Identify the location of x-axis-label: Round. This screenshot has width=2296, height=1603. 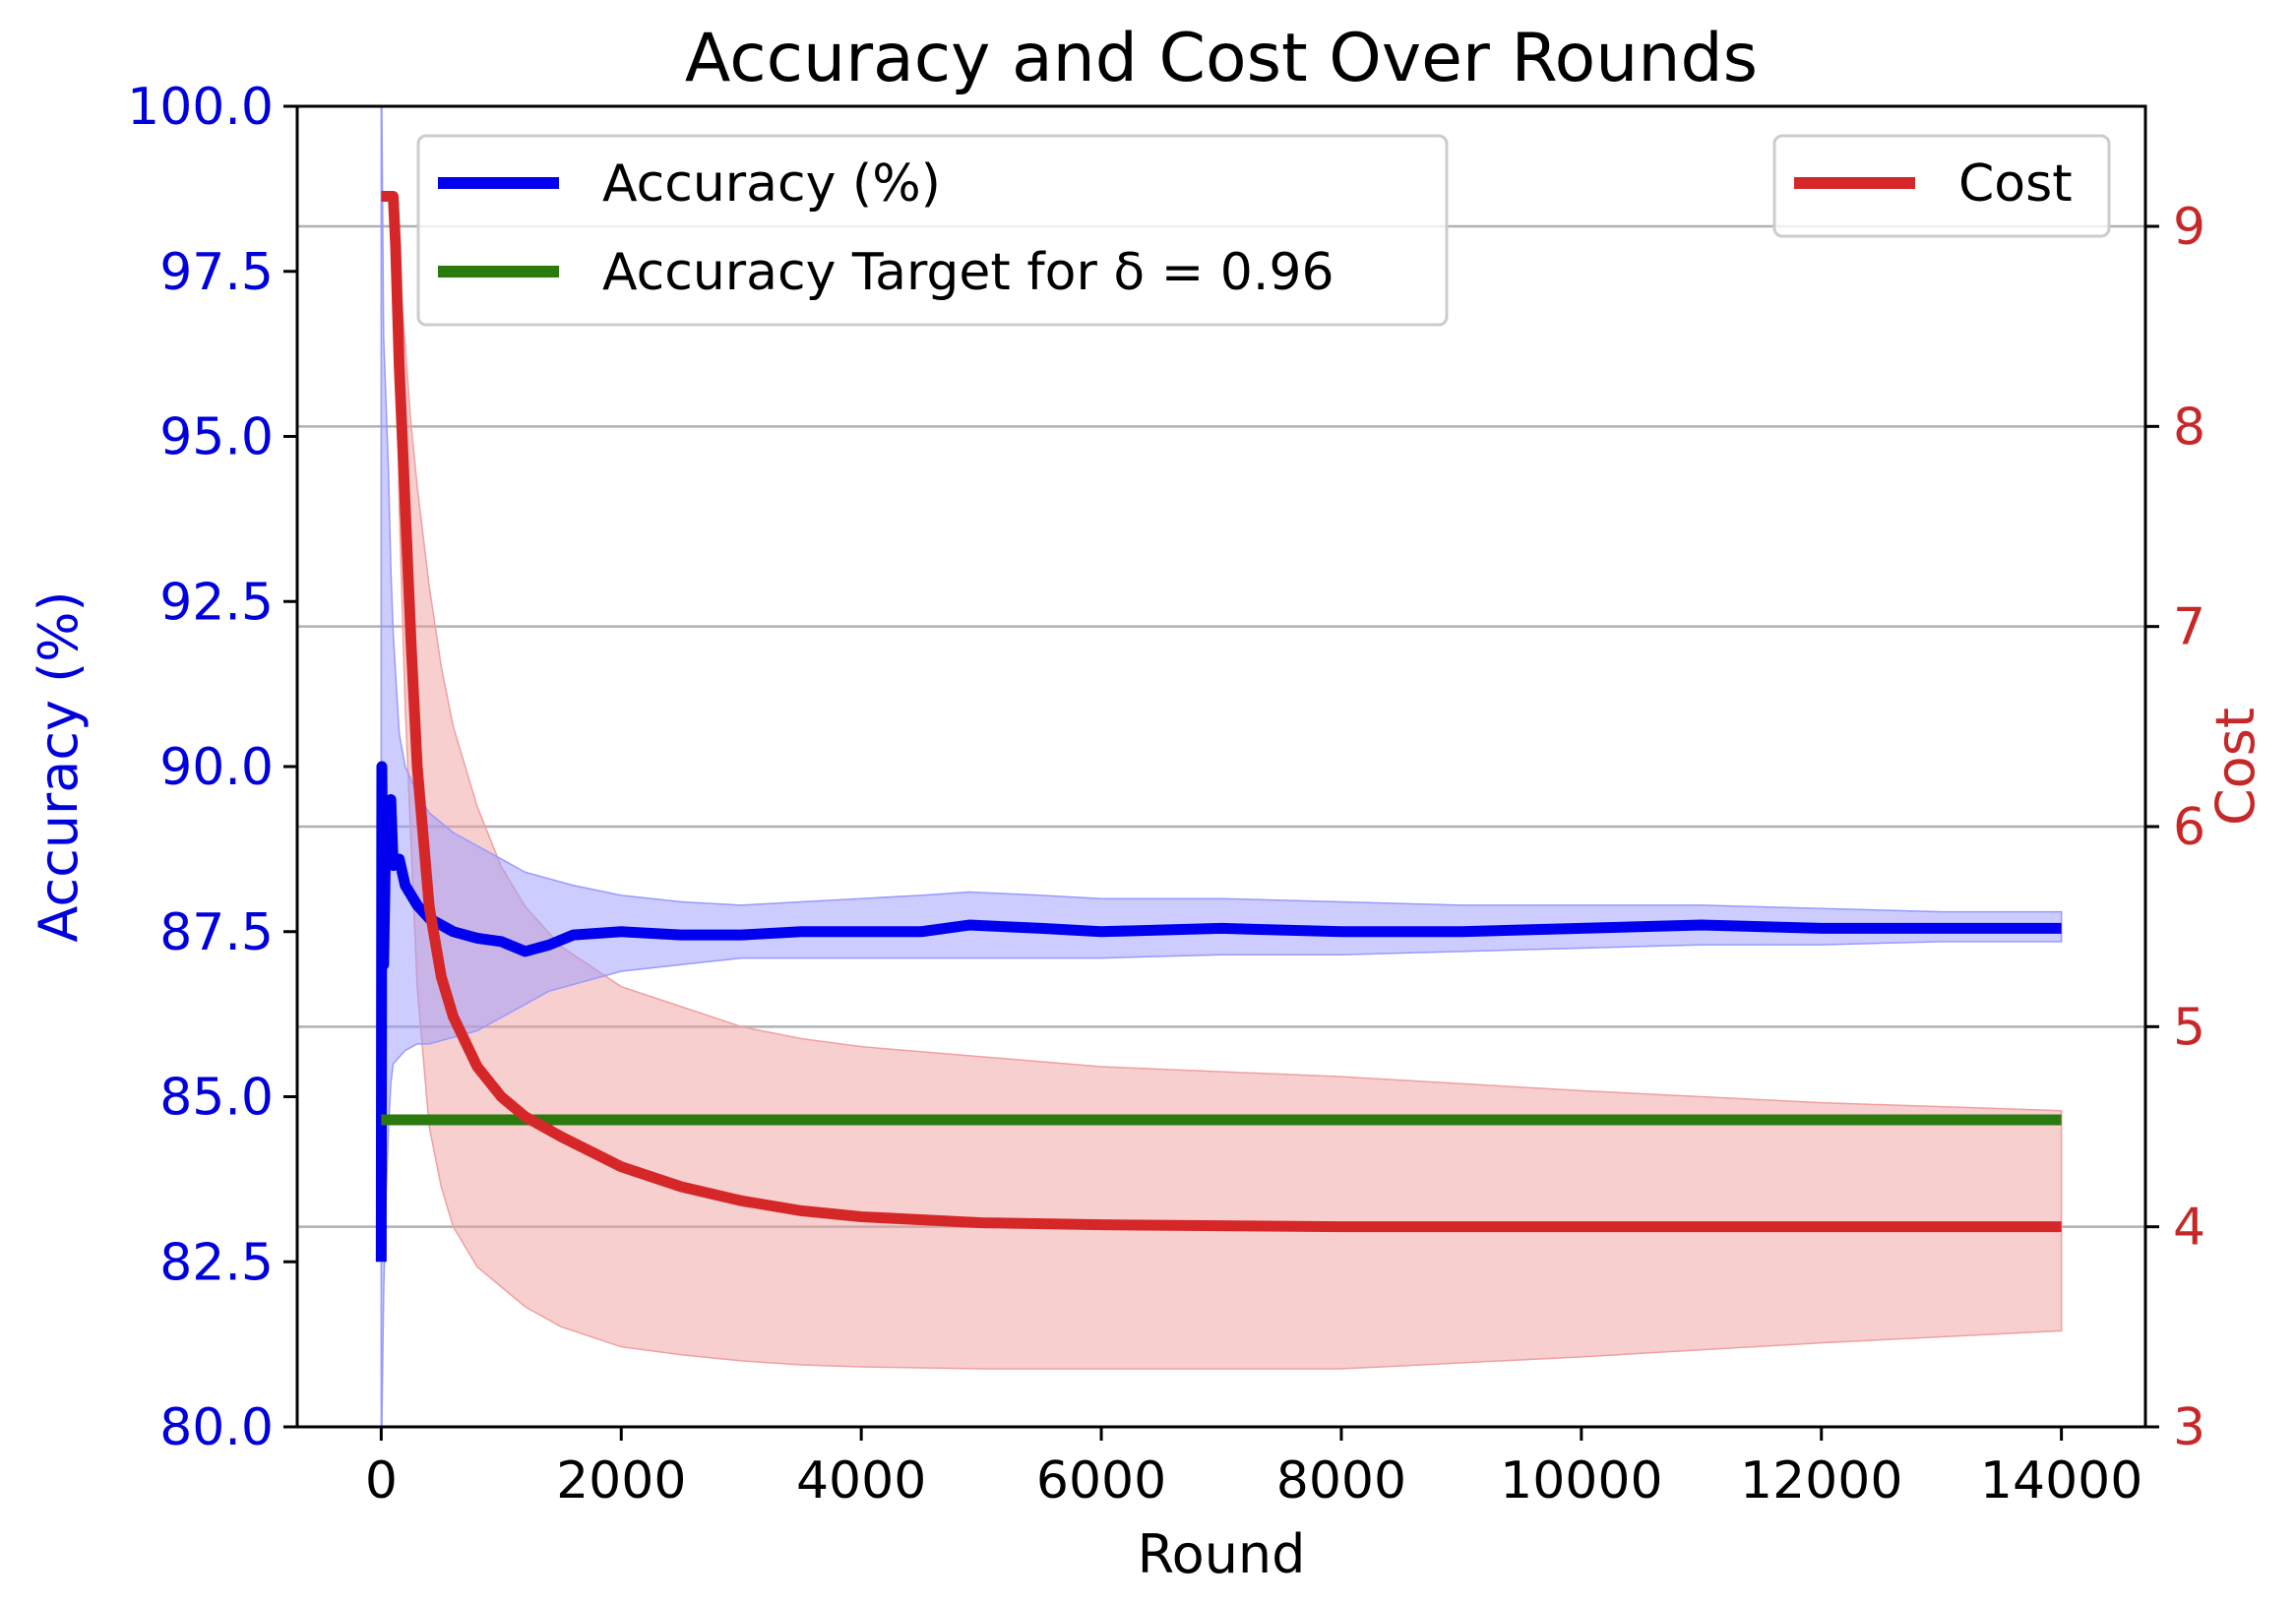
(1222, 1554).